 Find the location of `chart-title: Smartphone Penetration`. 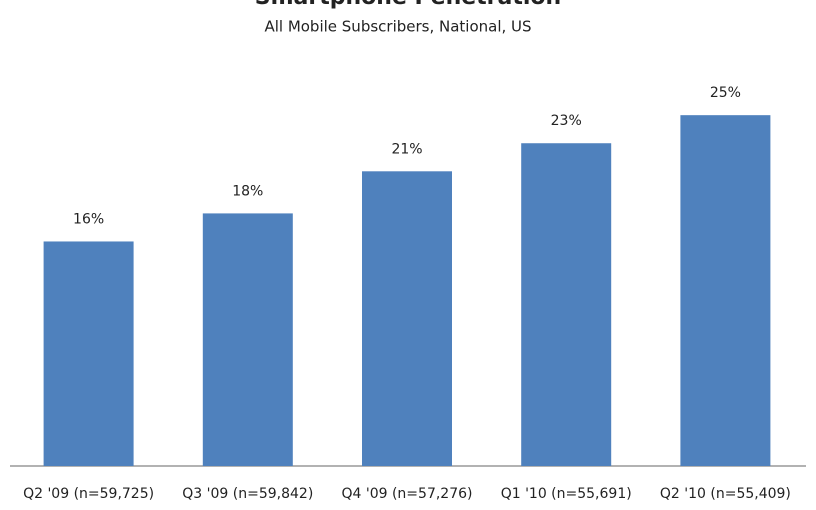

chart-title: Smartphone Penetration is located at coordinates (408, 5).